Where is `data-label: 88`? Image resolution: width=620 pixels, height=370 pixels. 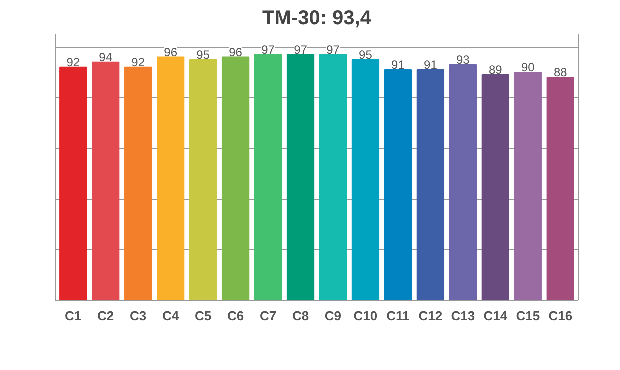
data-label: 88 is located at coordinates (561, 73).